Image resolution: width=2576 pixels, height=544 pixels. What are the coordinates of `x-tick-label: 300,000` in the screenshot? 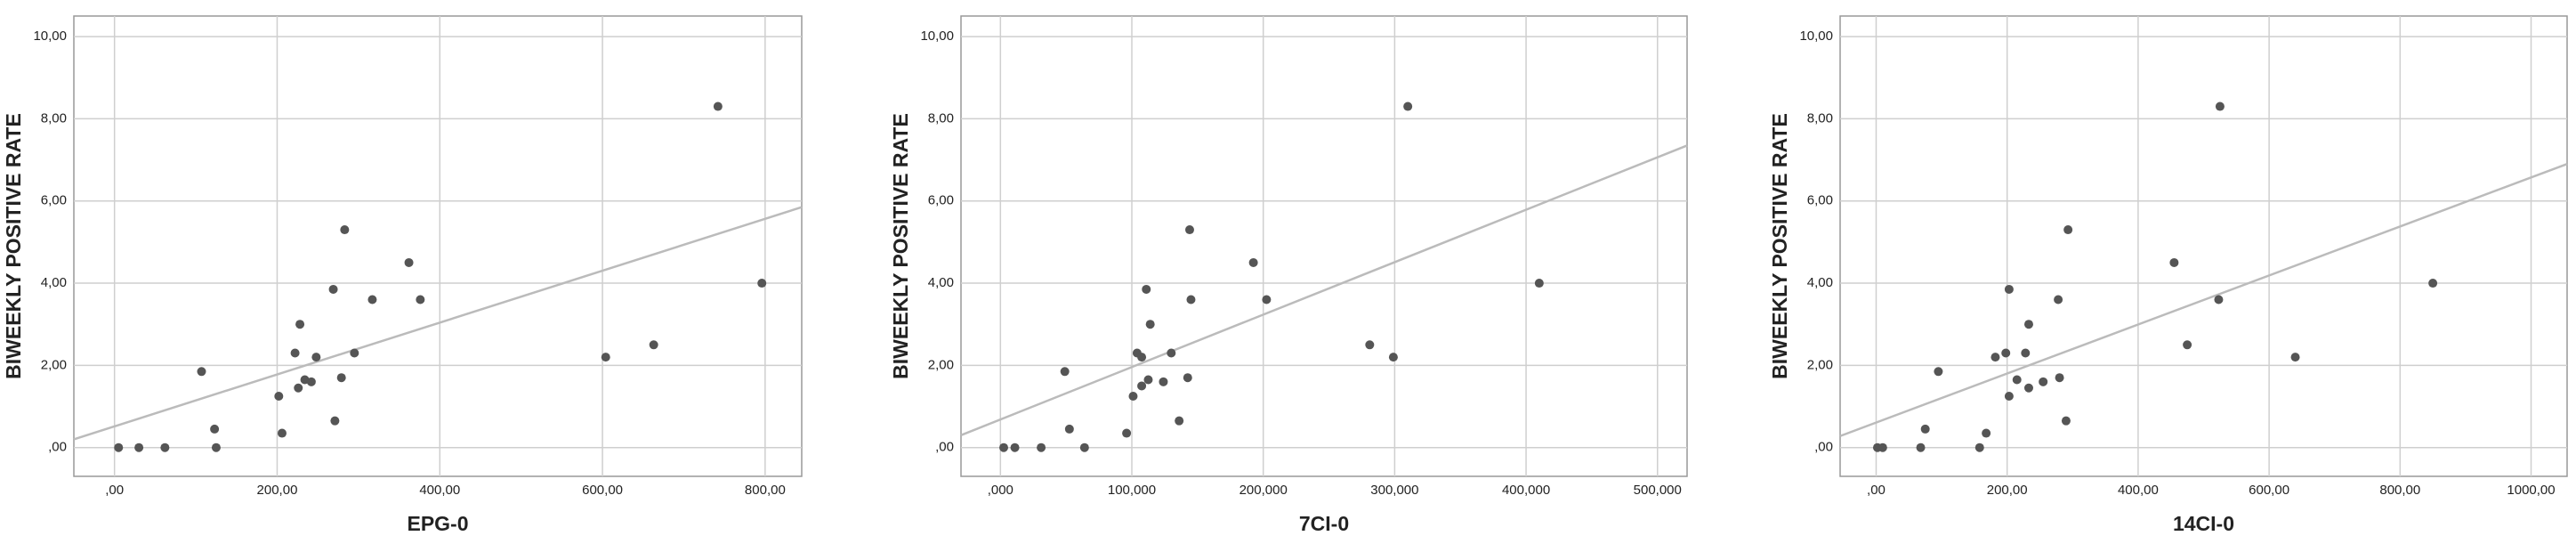 It's located at (1394, 490).